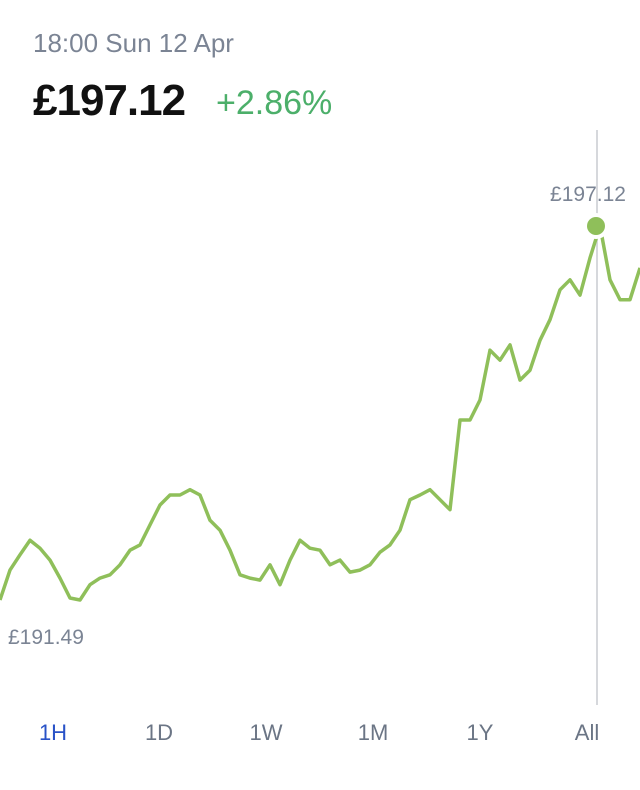 The width and height of the screenshot is (640, 790). What do you see at coordinates (53, 732) in the screenshot?
I see `range-tab: 1H` at bounding box center [53, 732].